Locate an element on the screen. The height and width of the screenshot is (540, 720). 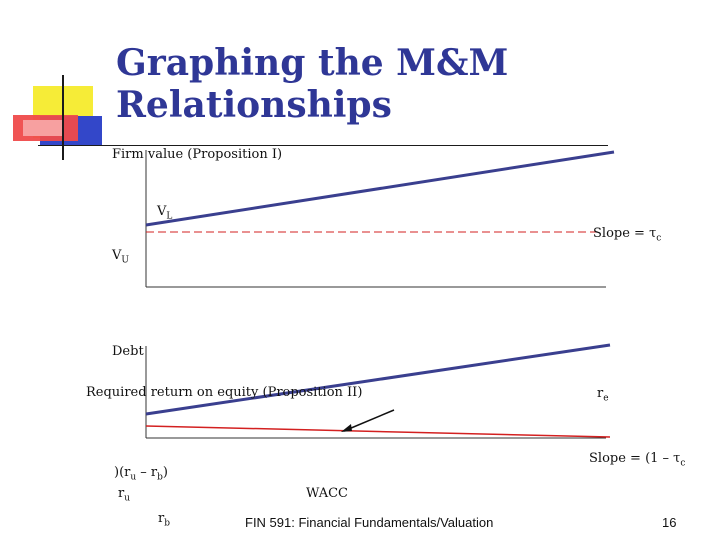
ru-label: ru is located at coordinates (124, 496).